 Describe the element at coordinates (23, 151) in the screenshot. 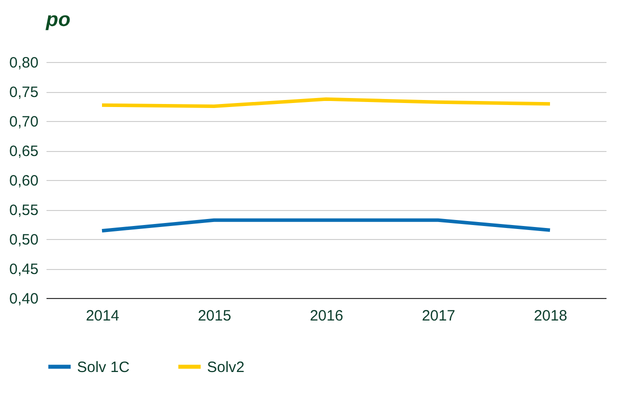

I see `y-tick-label: 0,65` at that location.